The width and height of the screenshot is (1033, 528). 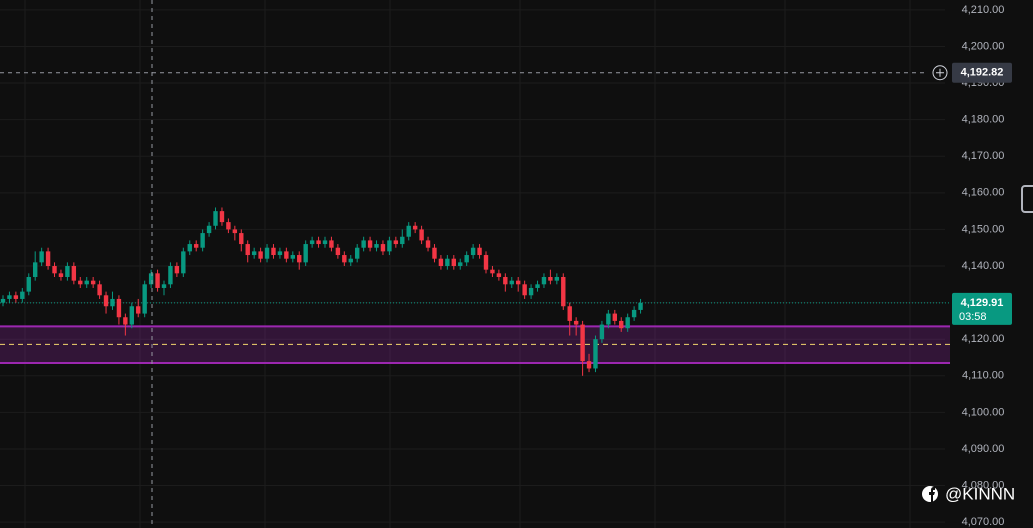 I want to click on fb-f, so click(x=932, y=495).